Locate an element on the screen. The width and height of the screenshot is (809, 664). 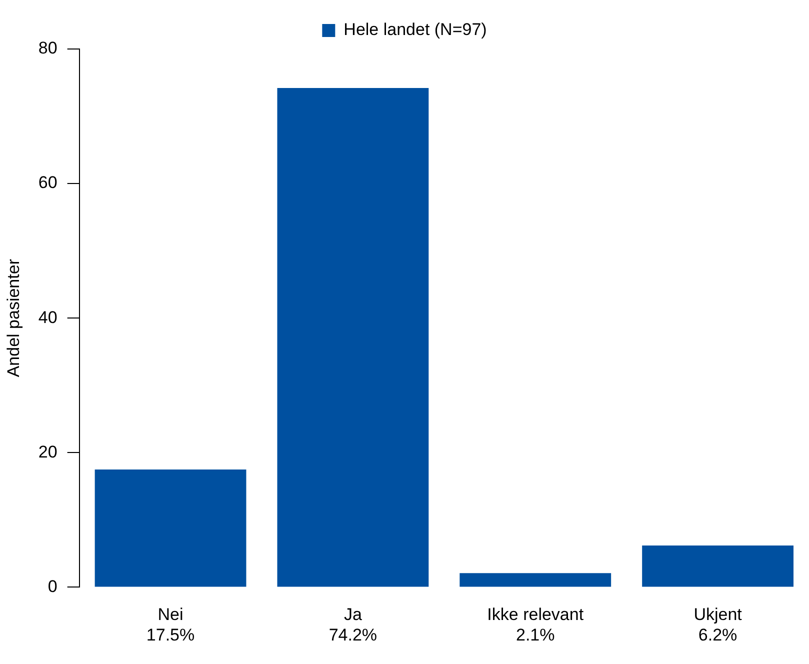
y-tick-label: 20 is located at coordinates (48, 452).